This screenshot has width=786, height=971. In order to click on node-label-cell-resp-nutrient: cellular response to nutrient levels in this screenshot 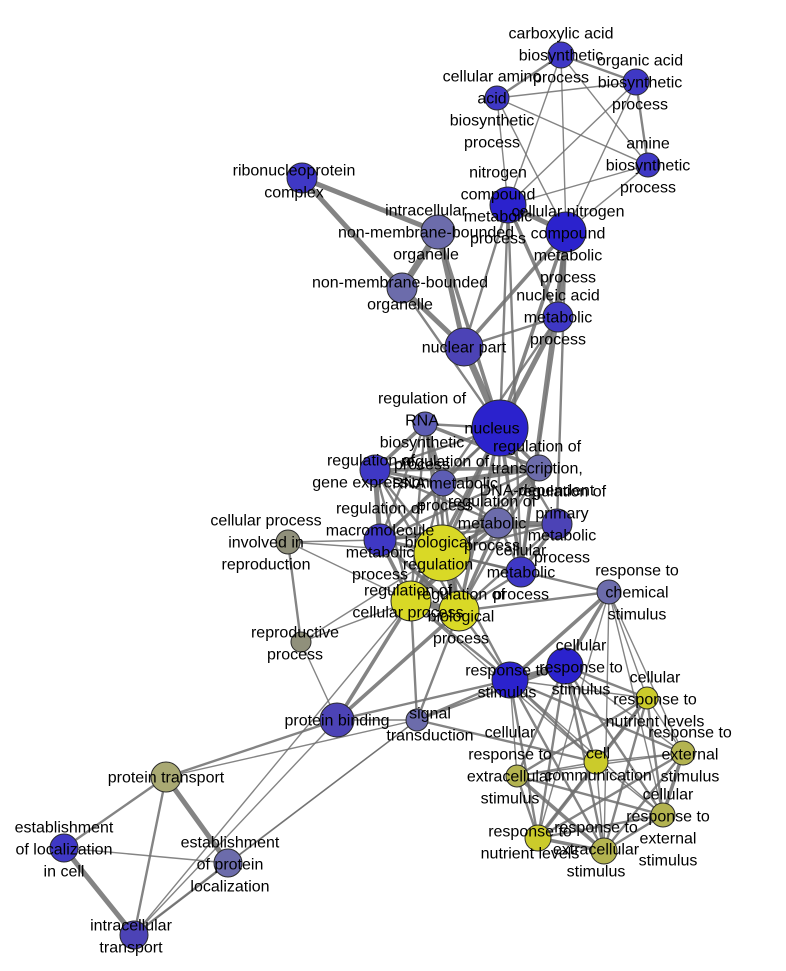, I will do `click(655, 700)`.